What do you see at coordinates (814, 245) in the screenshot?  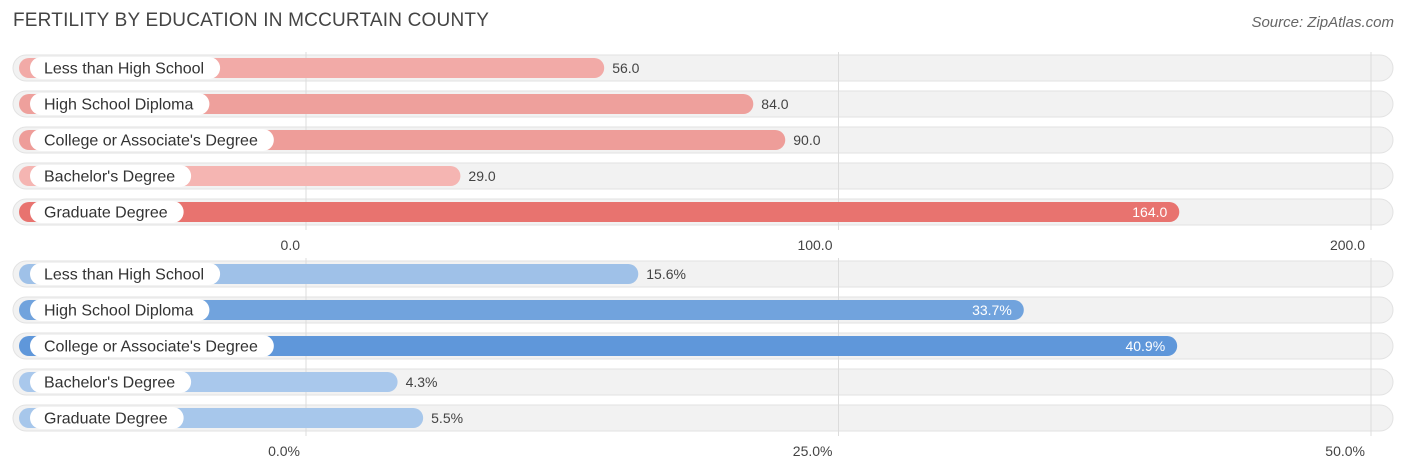 I see `tick-label: 100.0` at bounding box center [814, 245].